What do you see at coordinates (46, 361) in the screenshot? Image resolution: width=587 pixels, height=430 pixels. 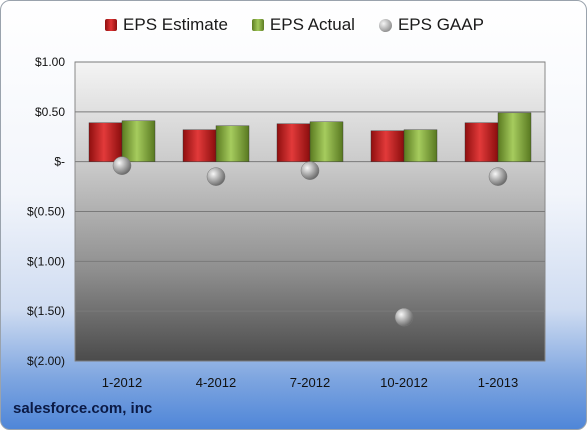 I see `y-tick-label: $(2.00)` at bounding box center [46, 361].